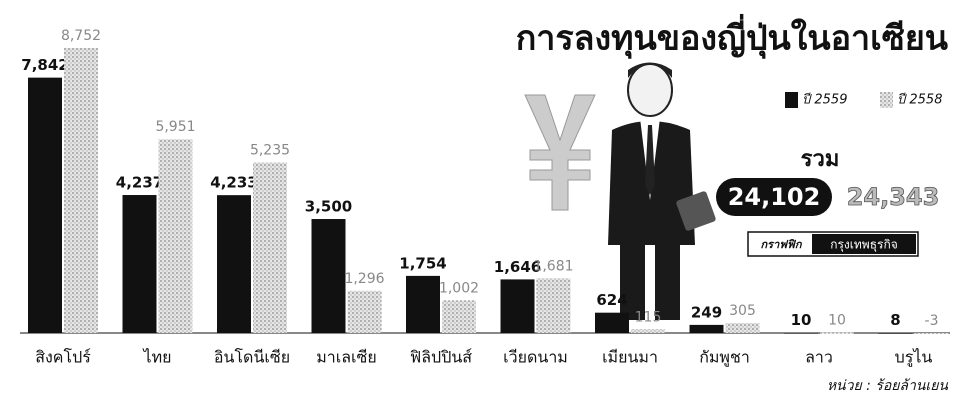 This screenshot has width=954, height=402. Describe the element at coordinates (742, 311) in the screenshot. I see `value-label: 305` at that location.